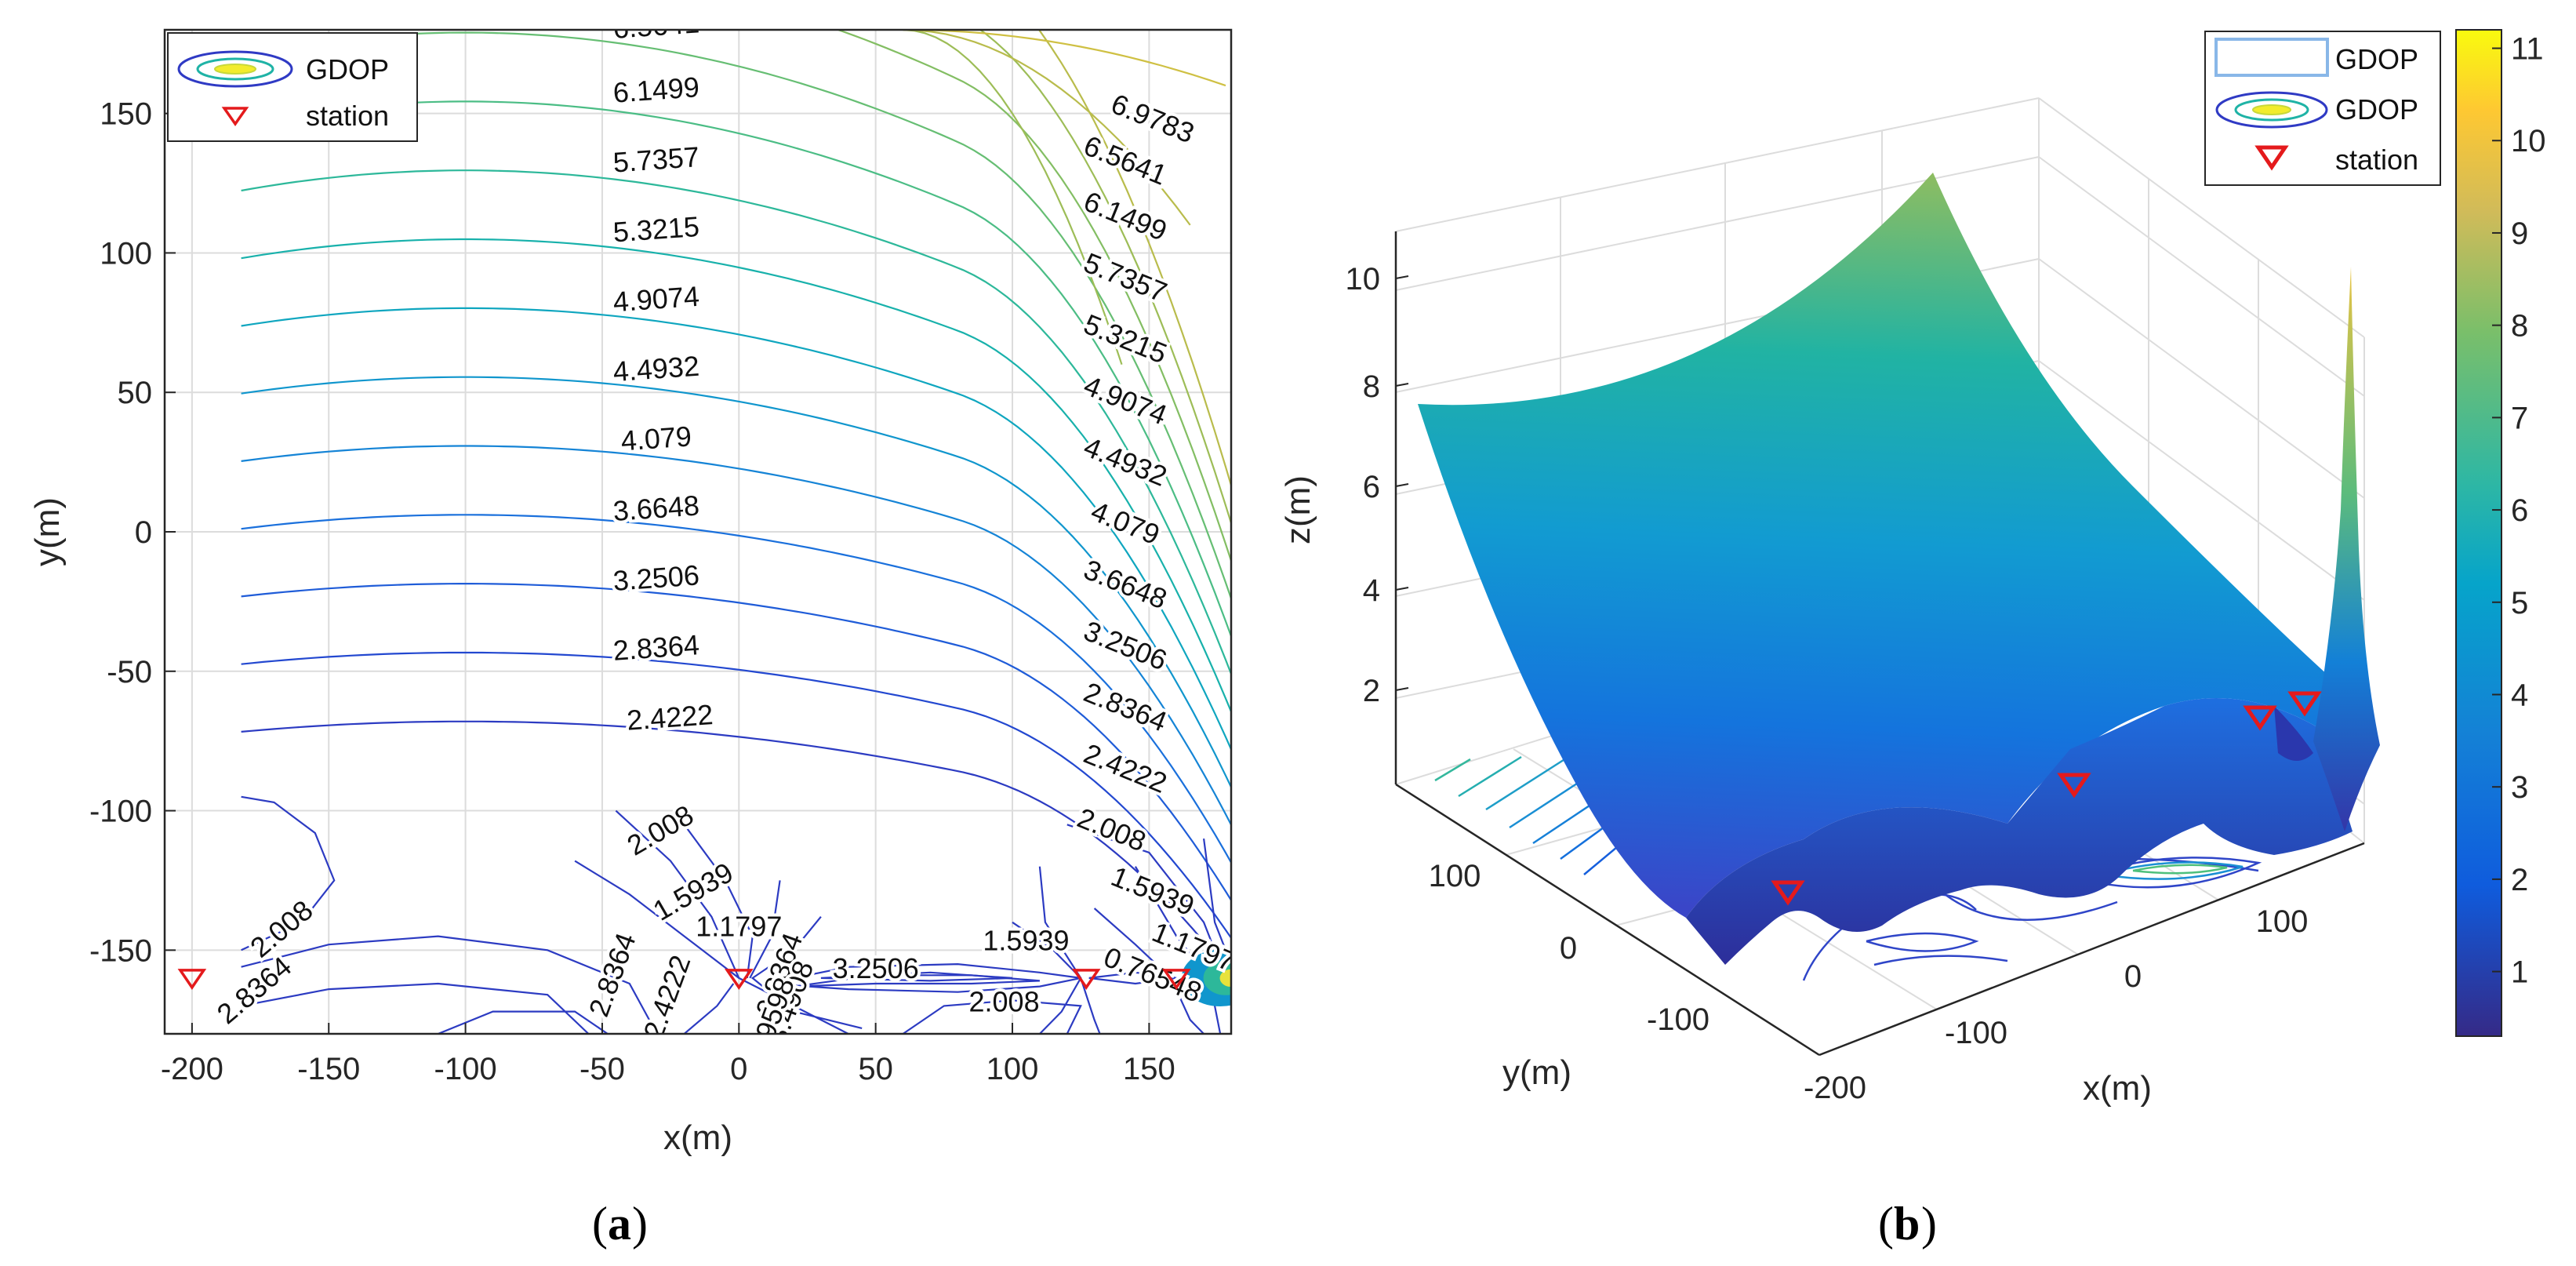 This screenshot has height=1266, width=2576. What do you see at coordinates (602, 1069) in the screenshot?
I see `x-tick-label: -50` at bounding box center [602, 1069].